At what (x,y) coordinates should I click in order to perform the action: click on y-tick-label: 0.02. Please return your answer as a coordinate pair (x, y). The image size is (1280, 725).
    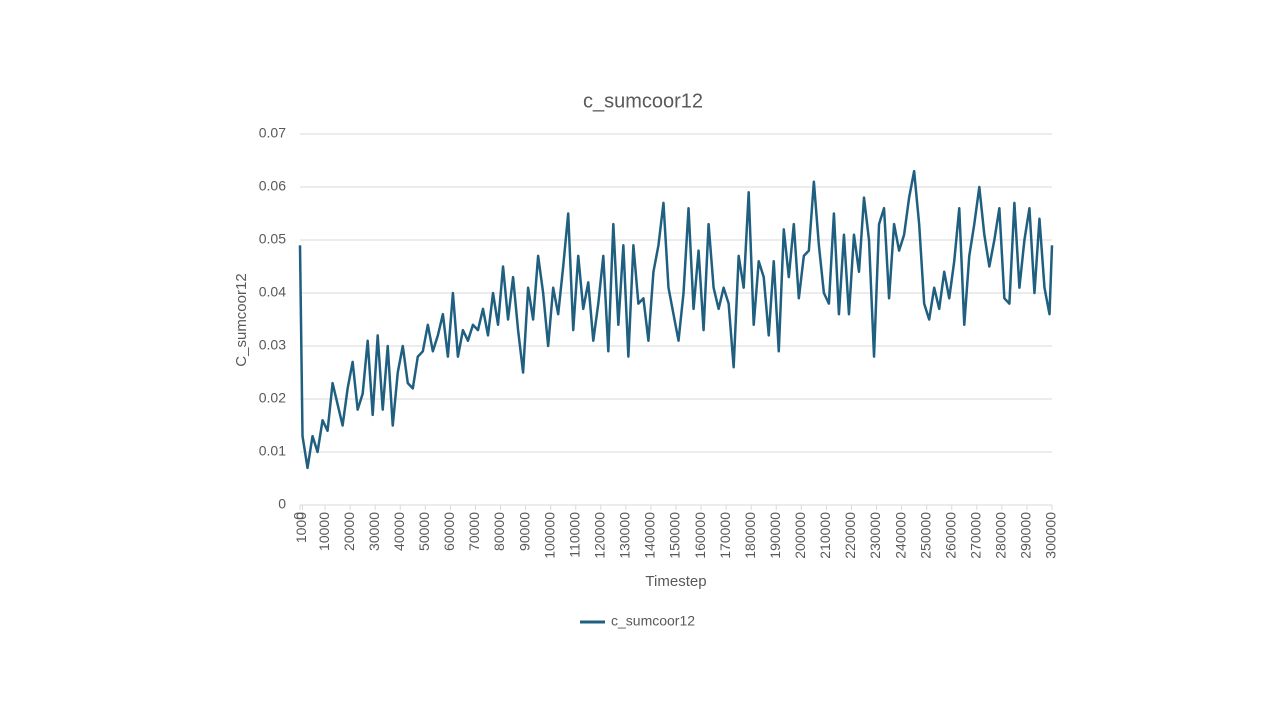
    Looking at the image, I should click on (272, 398).